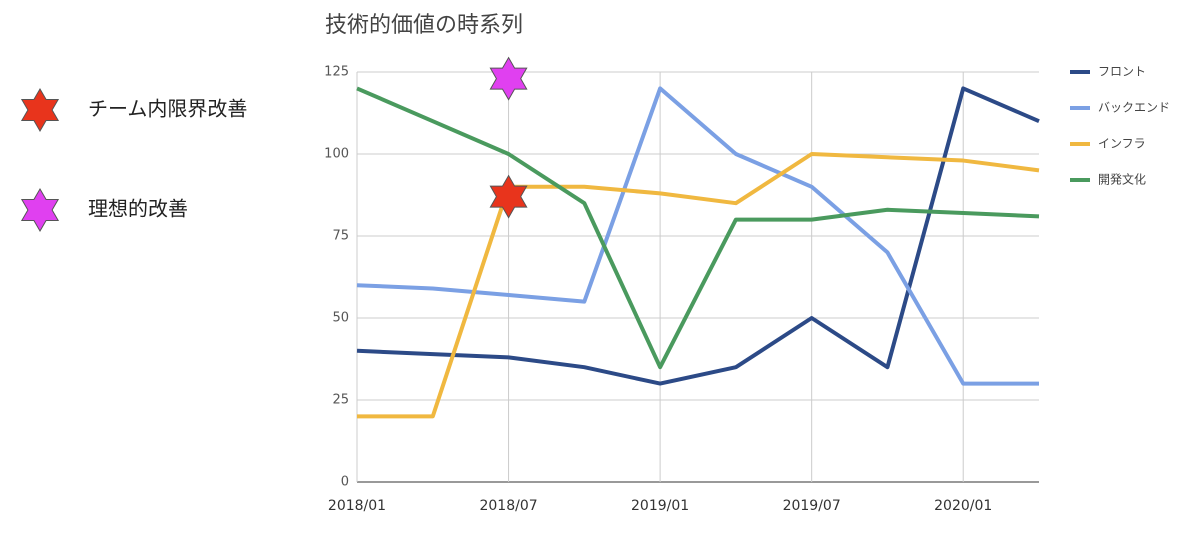  What do you see at coordinates (1134, 108) in the screenshot?
I see `legend-label: バックエンド` at bounding box center [1134, 108].